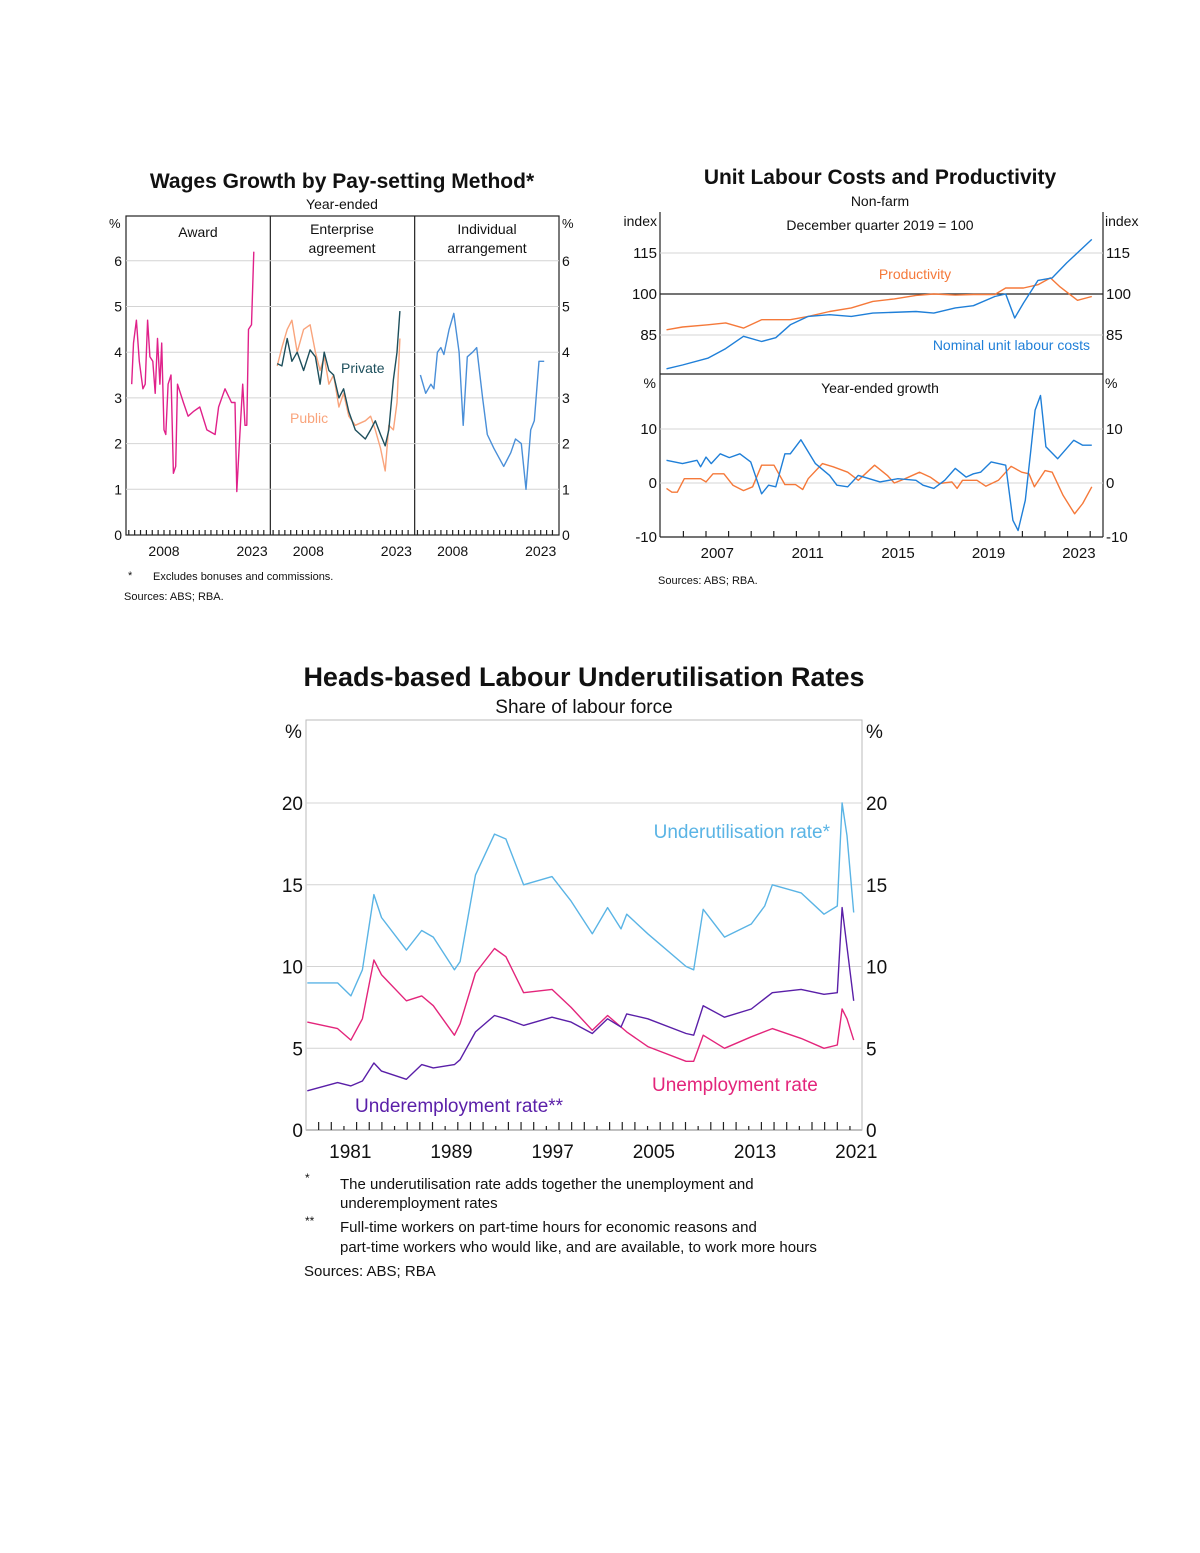 The width and height of the screenshot is (1200, 1553). What do you see at coordinates (566, 352) in the screenshot?
I see `y-tick-label-right: 4` at bounding box center [566, 352].